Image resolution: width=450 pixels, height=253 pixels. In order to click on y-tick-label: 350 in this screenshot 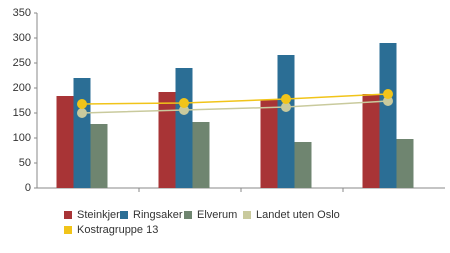, I will do `click(22, 13)`.